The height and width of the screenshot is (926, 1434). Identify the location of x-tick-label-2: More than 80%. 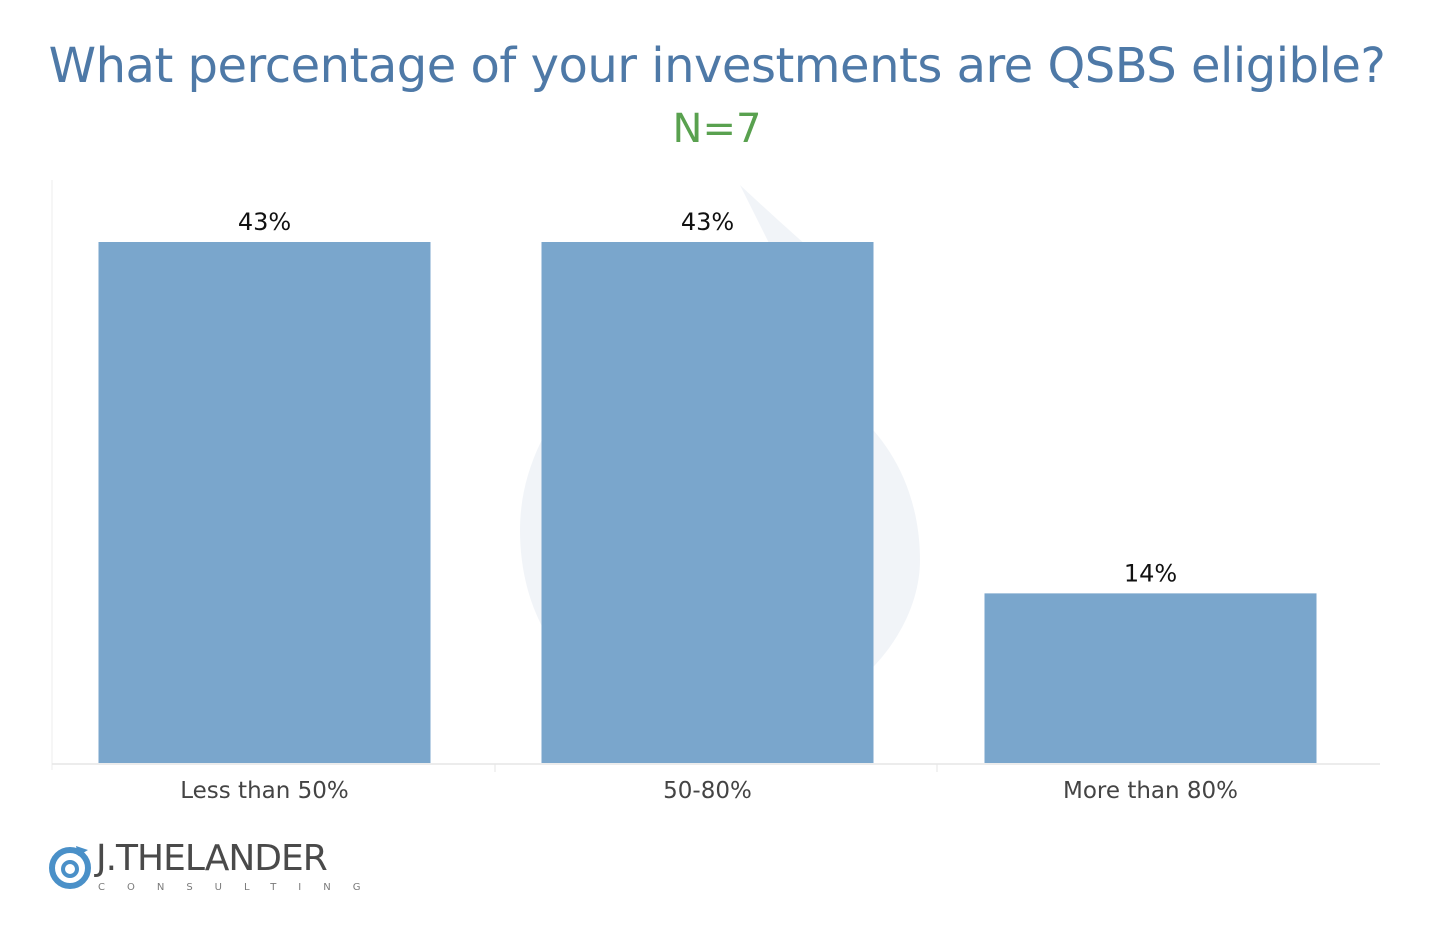
(1150, 791).